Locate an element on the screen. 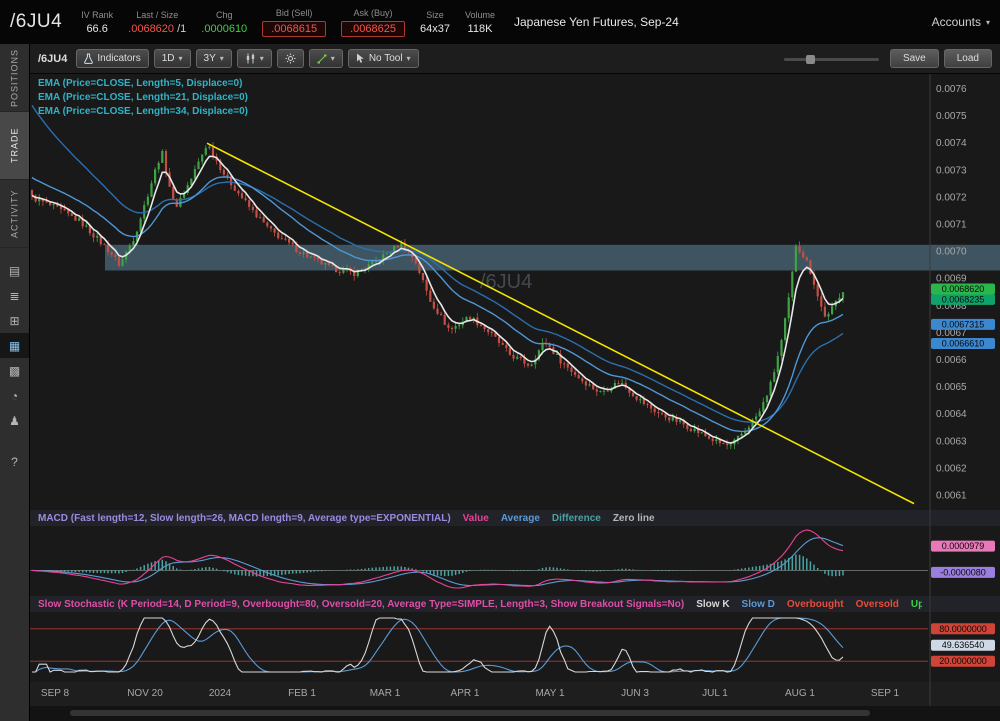 Image resolution: width=1000 pixels, height=721 pixels. timeframe-dropdown: 1D ▾ is located at coordinates (172, 58).